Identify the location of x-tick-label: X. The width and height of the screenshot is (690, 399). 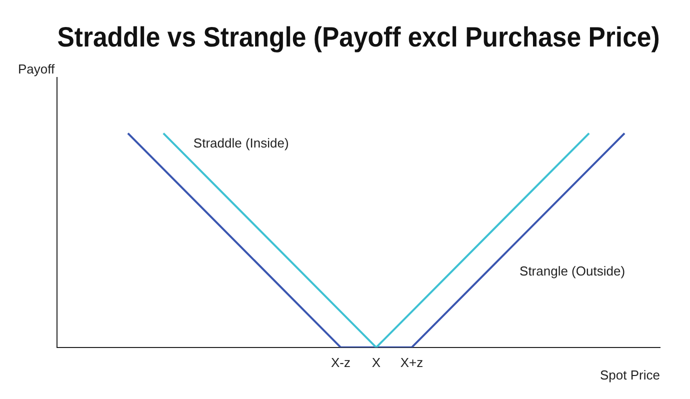
(376, 362).